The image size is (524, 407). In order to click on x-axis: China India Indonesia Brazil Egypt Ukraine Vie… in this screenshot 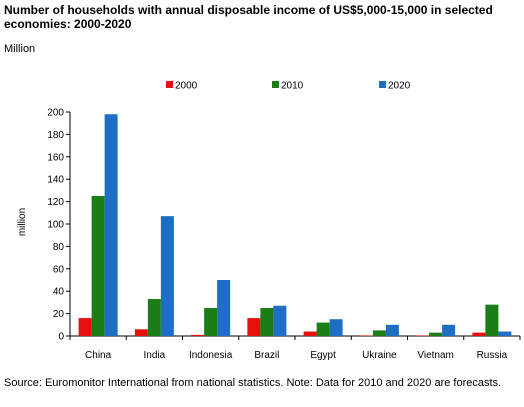, I will do `click(295, 348)`.